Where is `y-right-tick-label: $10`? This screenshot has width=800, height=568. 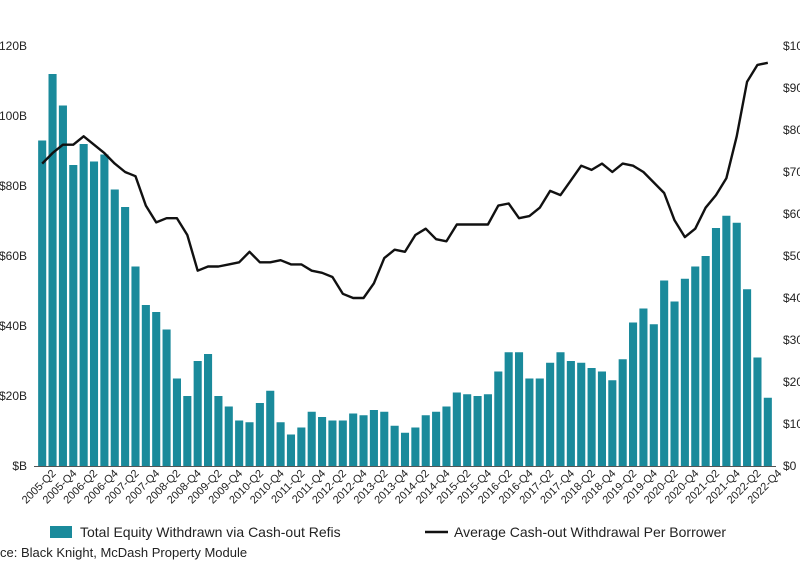
y-right-tick-label: $10 is located at coordinates (791, 424).